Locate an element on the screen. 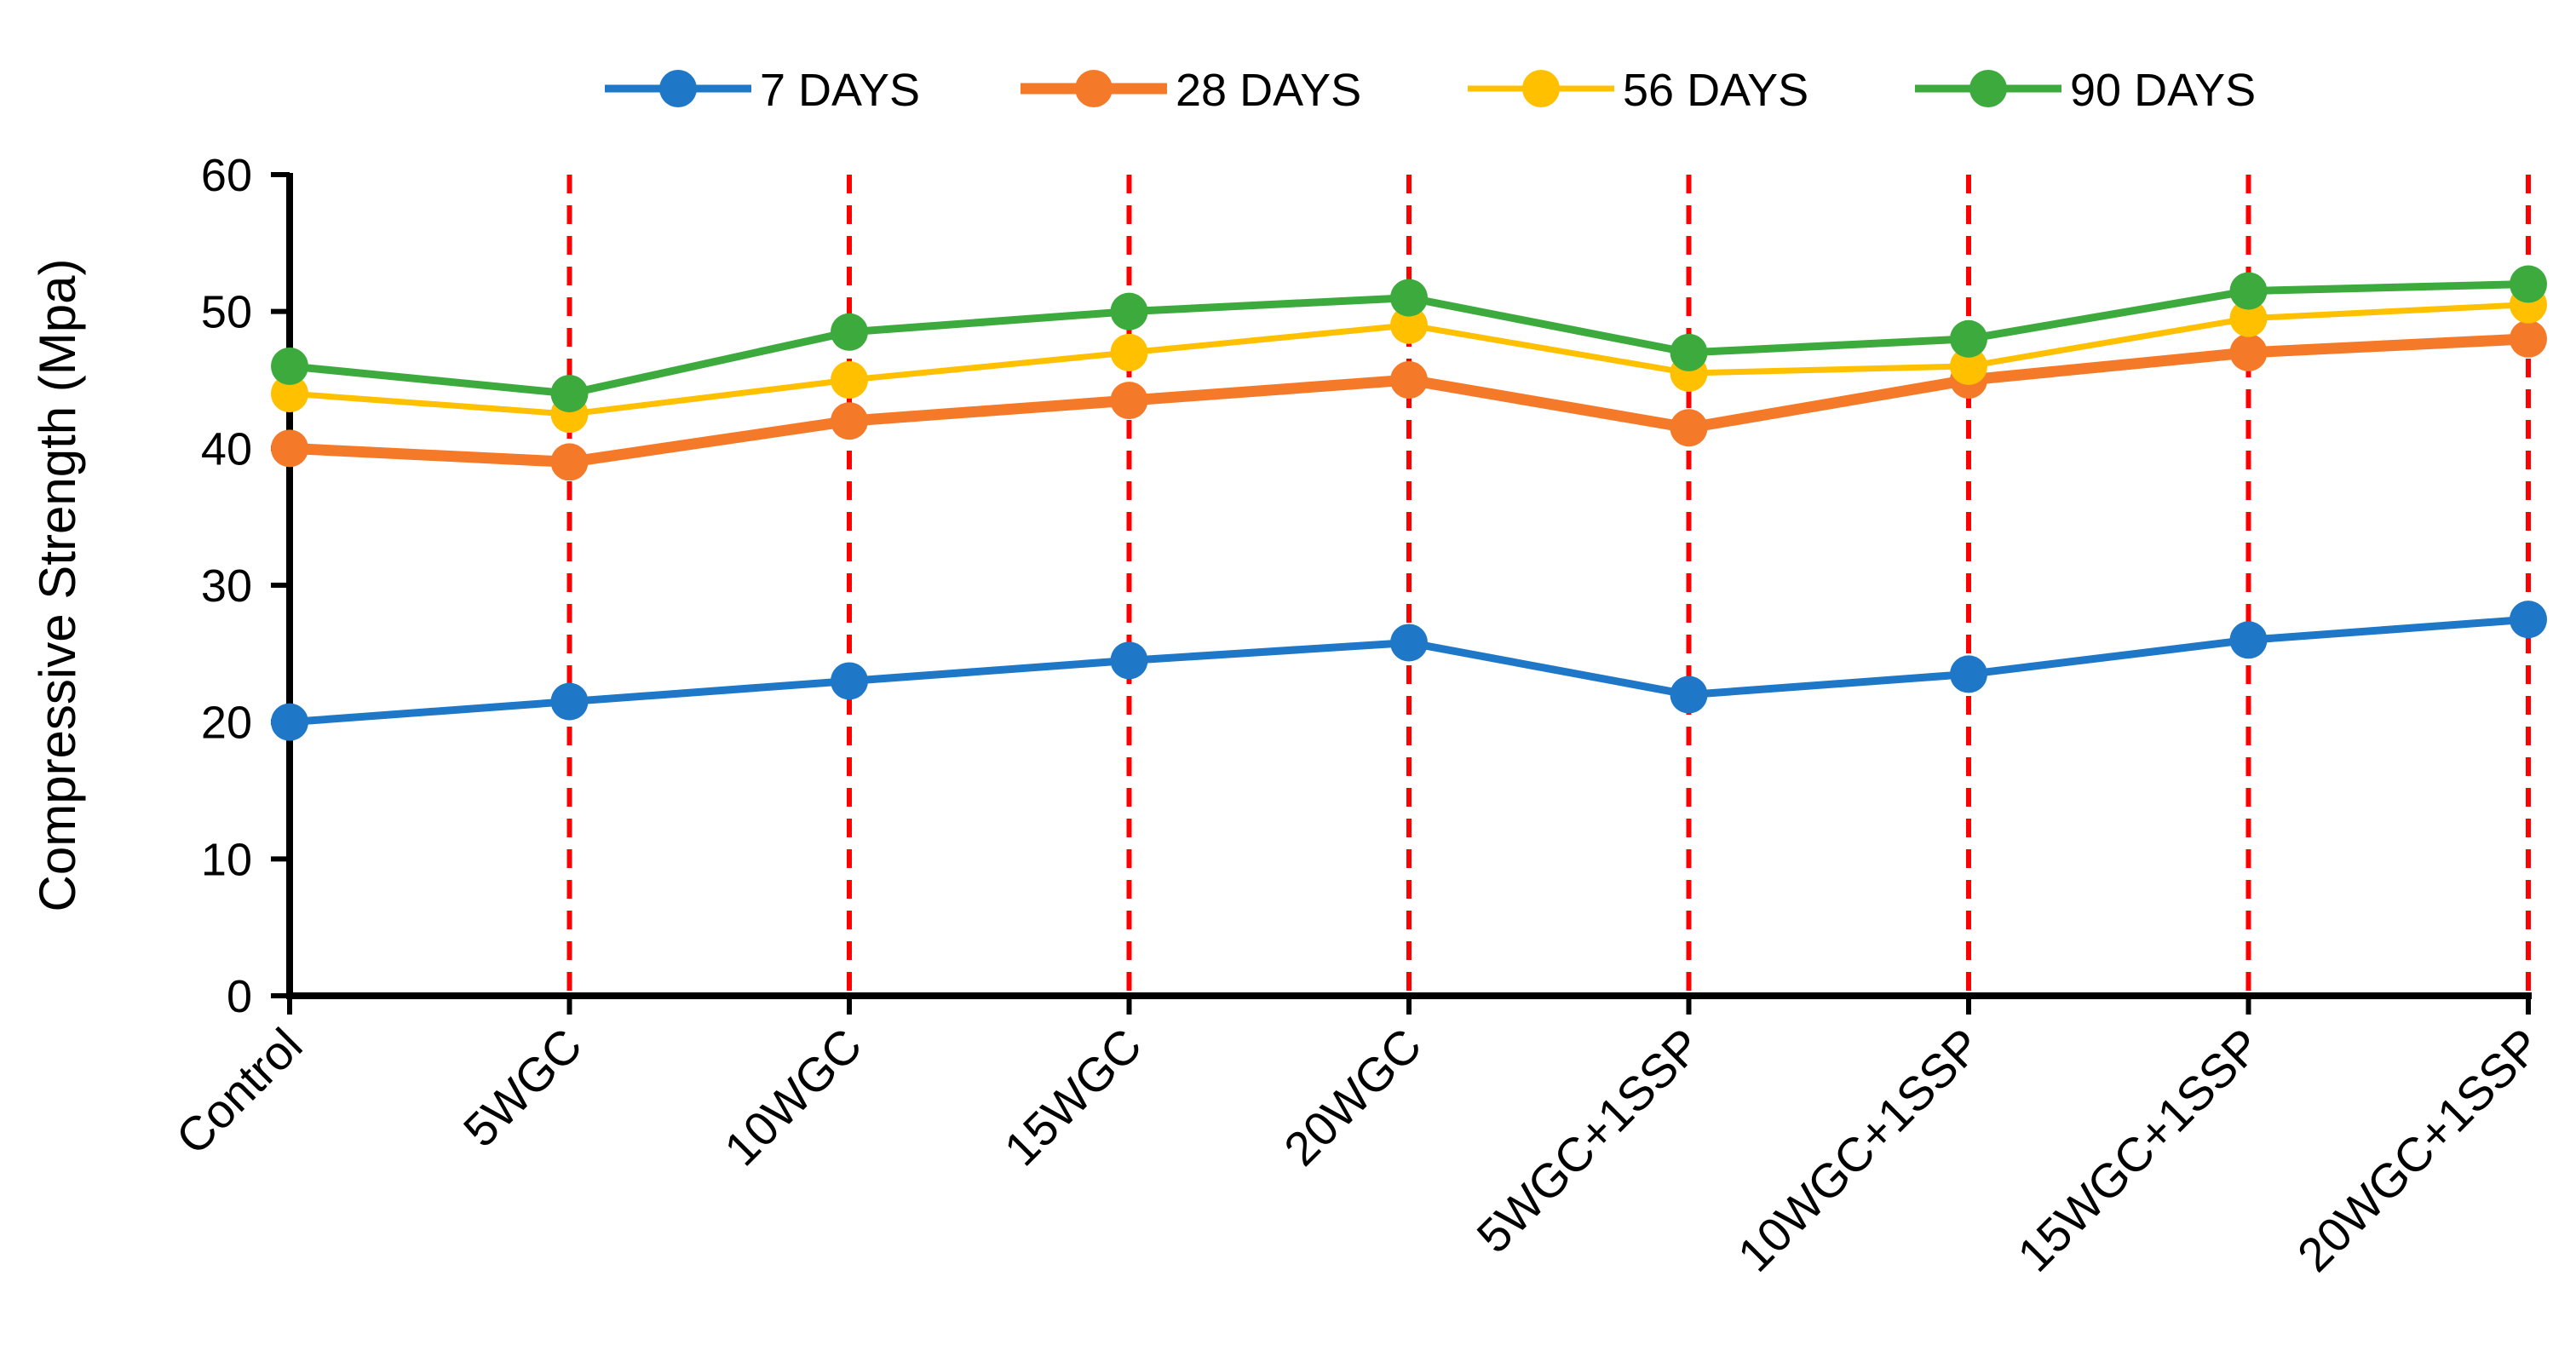 This screenshot has width=2576, height=1351. x-category-label: 15WGC+1SSP is located at coordinates (2139, 1150).